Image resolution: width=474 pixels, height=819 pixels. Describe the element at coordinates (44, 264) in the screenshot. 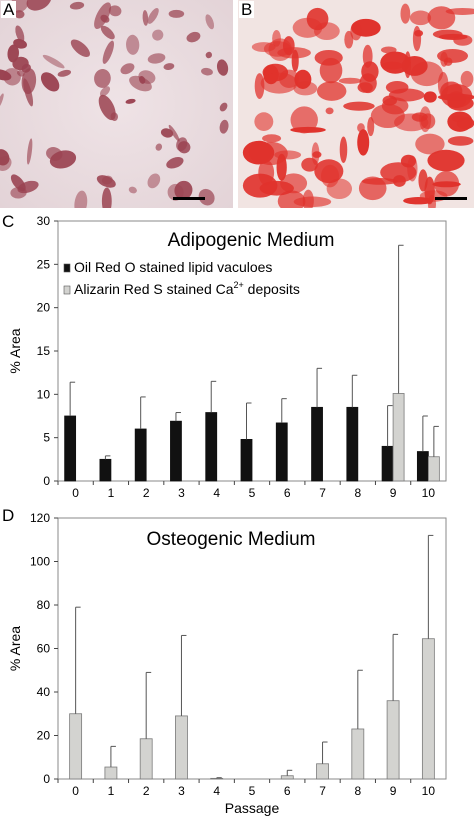

I see `y-tick-label: 25` at that location.